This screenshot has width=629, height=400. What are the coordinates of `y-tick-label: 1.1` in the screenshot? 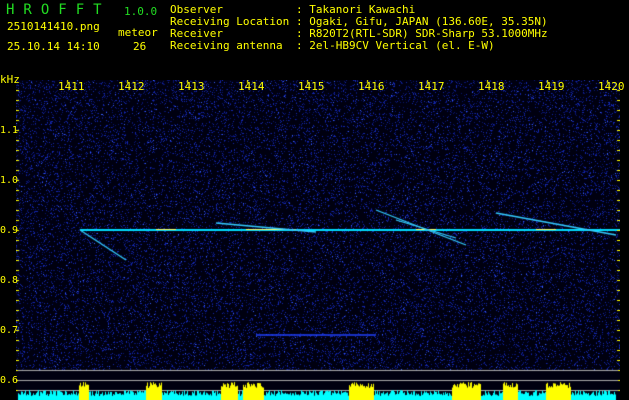 It's located at (9, 130).